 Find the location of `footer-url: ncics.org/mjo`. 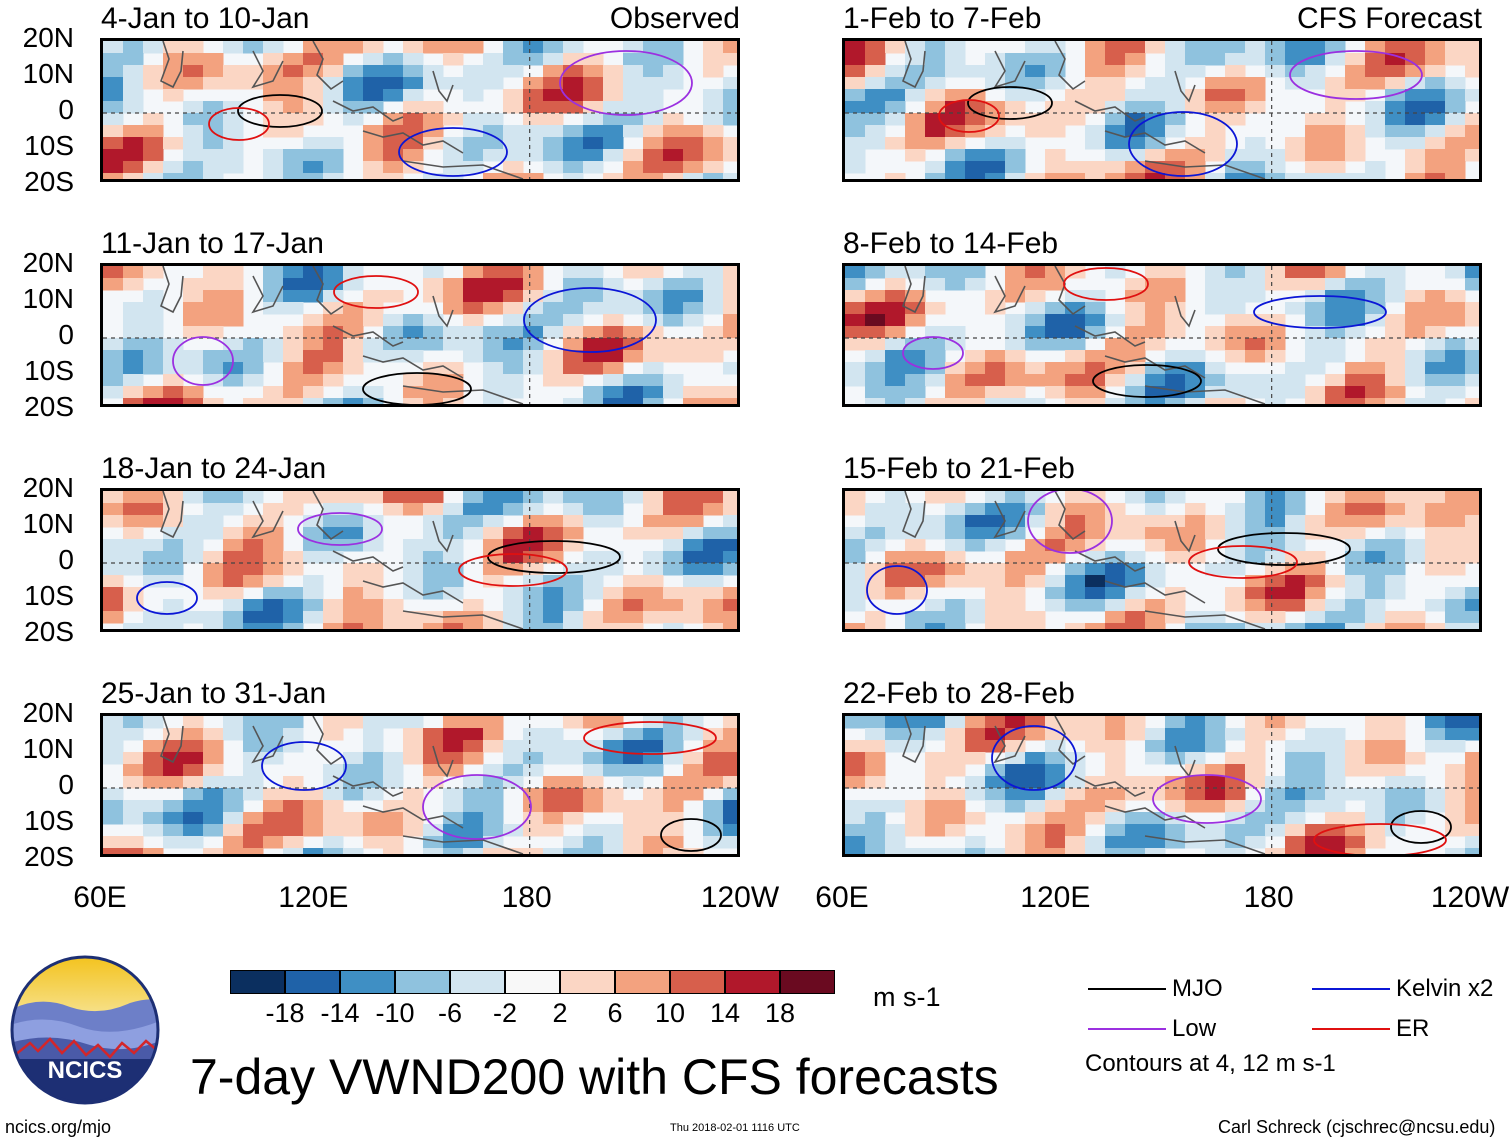

footer-url: ncics.org/mjo is located at coordinates (58, 1127).